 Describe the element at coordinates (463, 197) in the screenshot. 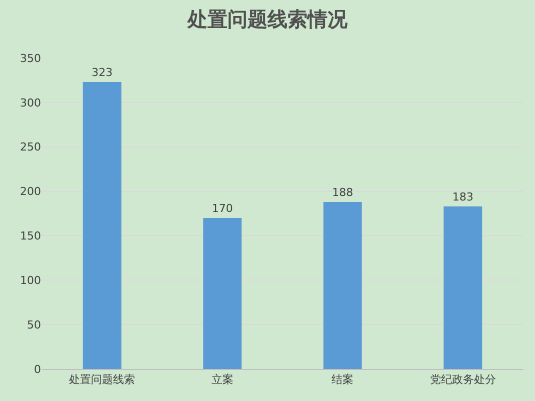

I see `data-label: 183` at that location.